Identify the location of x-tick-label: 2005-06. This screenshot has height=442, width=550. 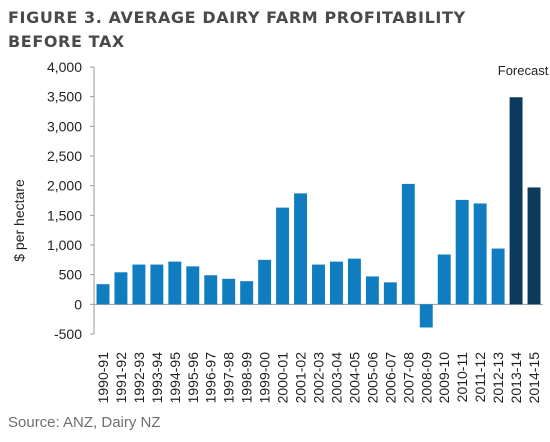
(372, 378).